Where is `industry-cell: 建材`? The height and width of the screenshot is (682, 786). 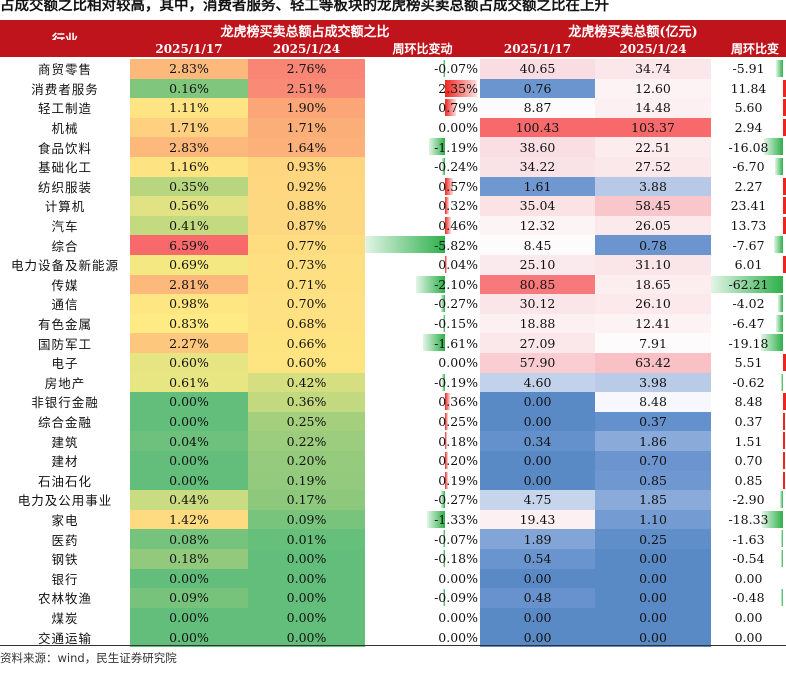 industry-cell: 建材 is located at coordinates (65, 461).